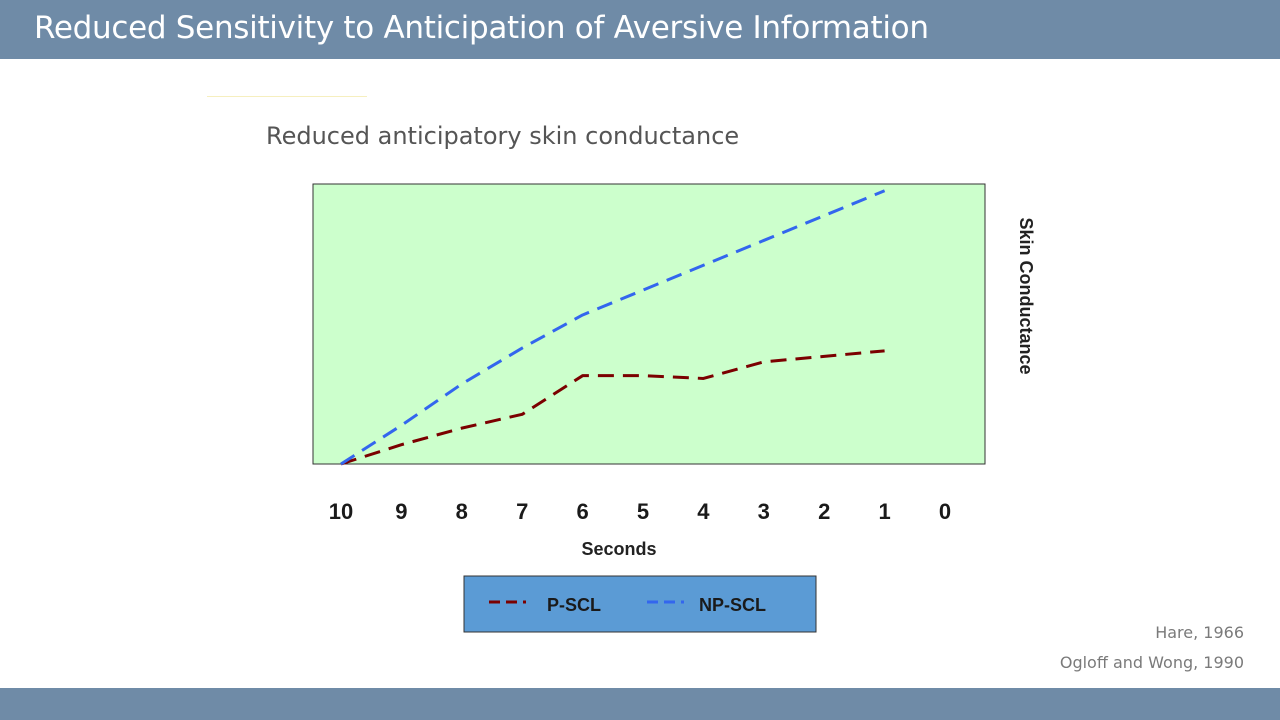 The image size is (1280, 720). I want to click on citation-hare: Hare, 1966, so click(1199, 632).